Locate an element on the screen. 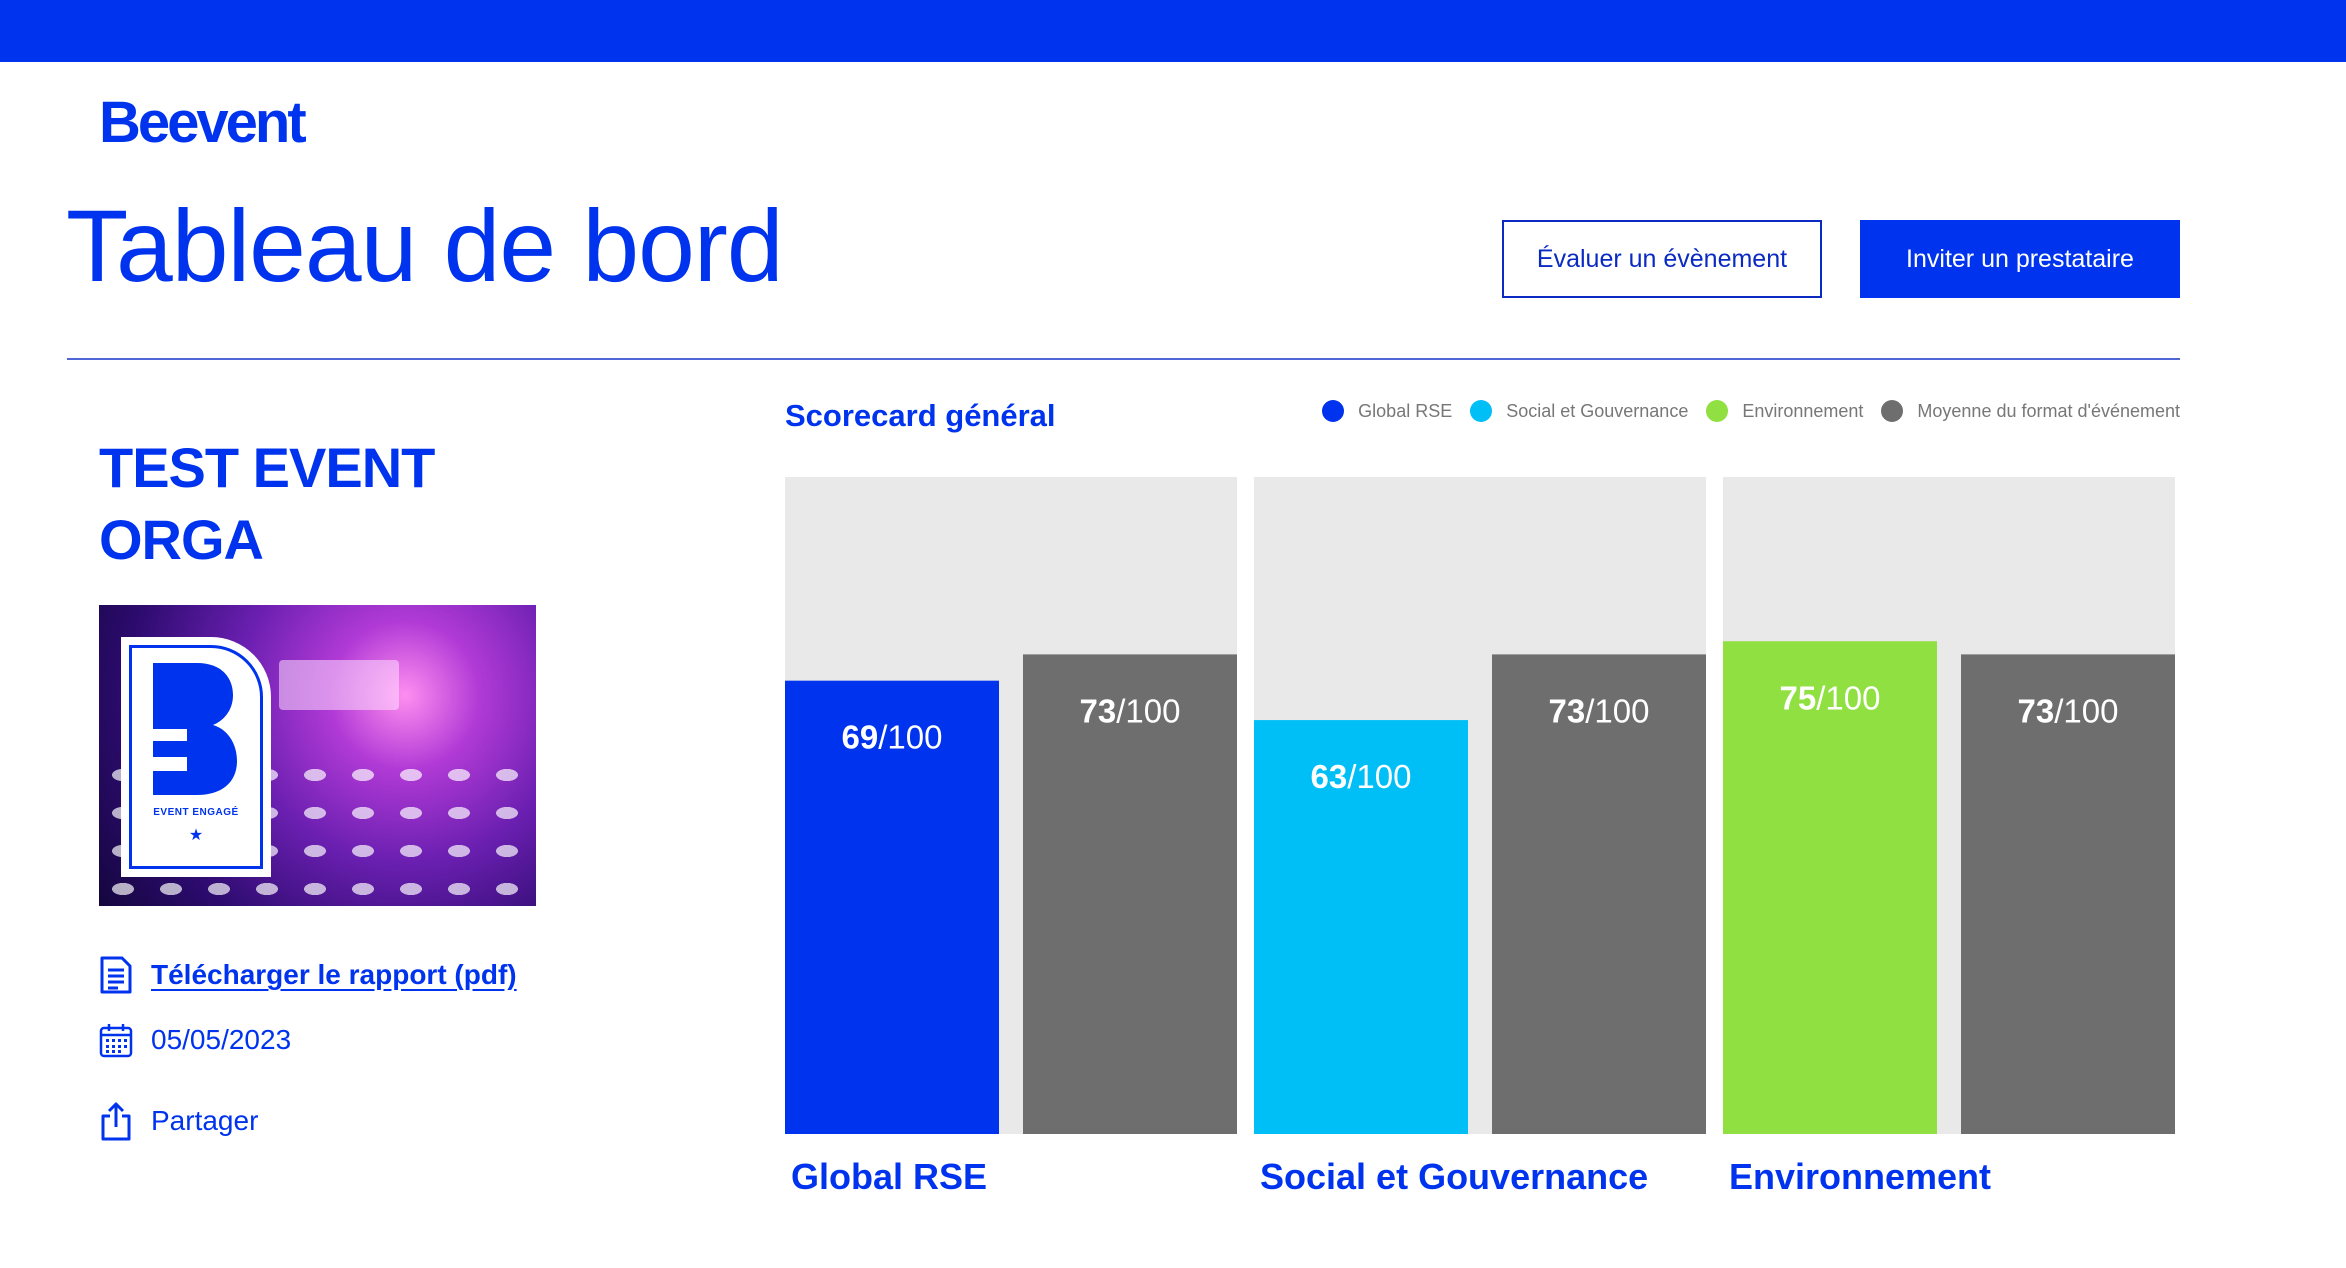 The width and height of the screenshot is (2346, 1268). share-icon is located at coordinates (116, 1121).